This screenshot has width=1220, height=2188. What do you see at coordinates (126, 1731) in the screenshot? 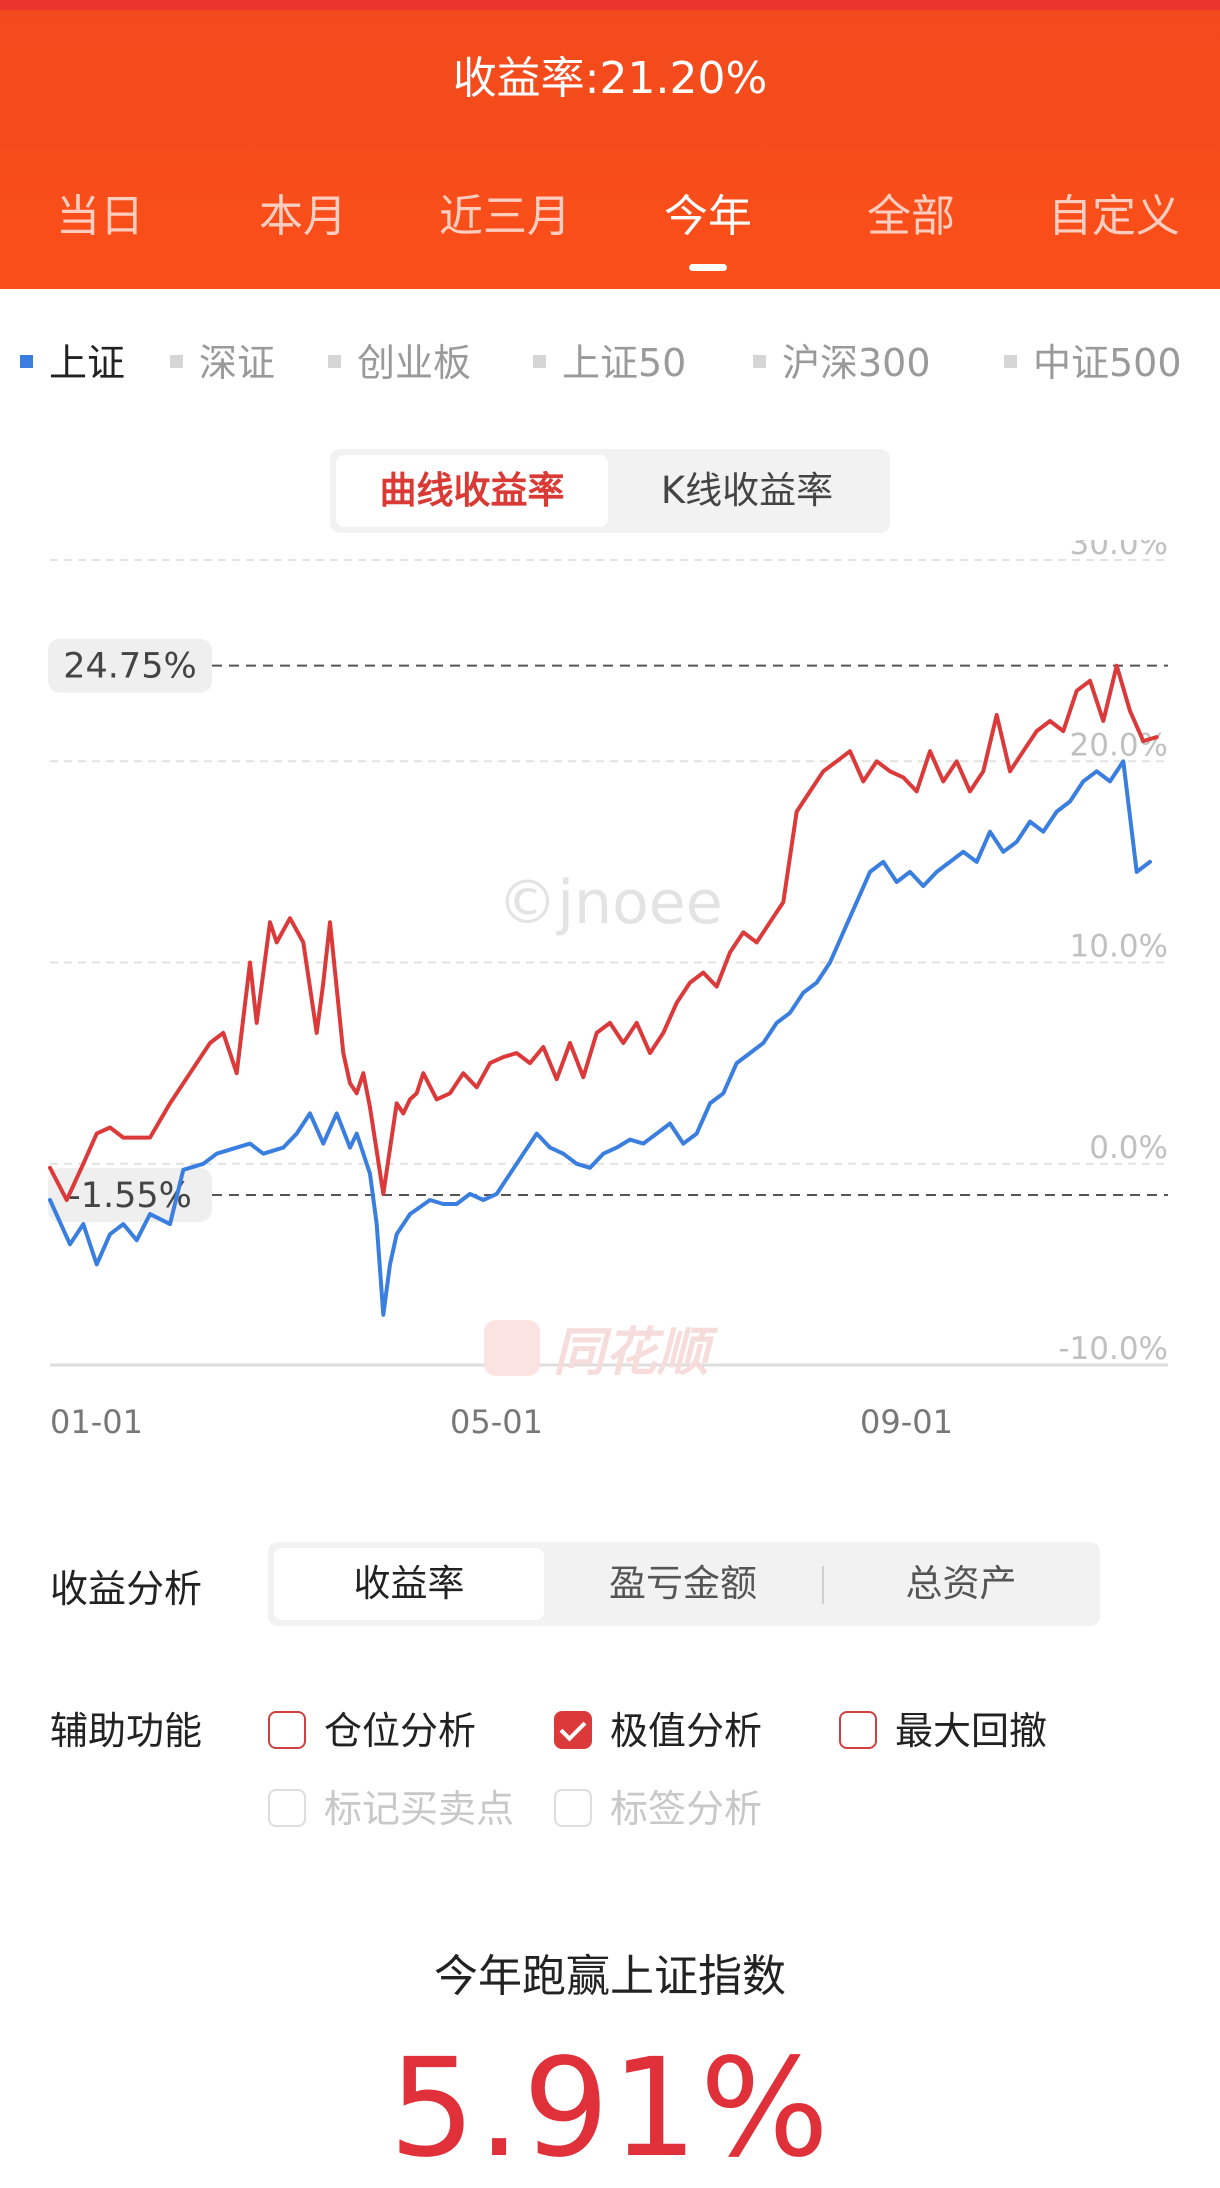
I see `aux-label: 辅助功能` at bounding box center [126, 1731].